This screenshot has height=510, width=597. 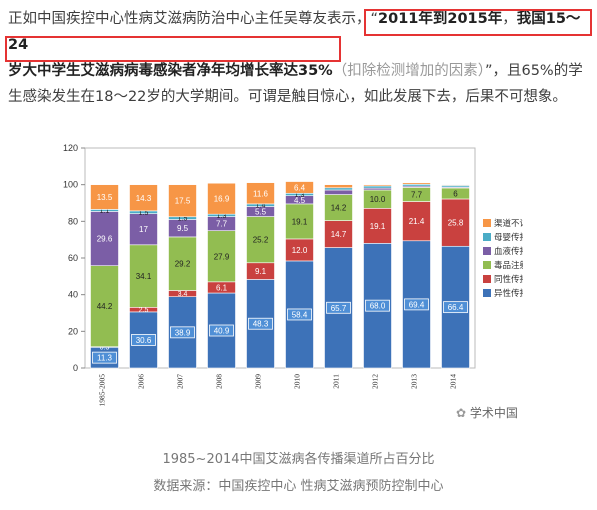 What do you see at coordinates (374, 19) in the screenshot?
I see `quote-open: “` at bounding box center [374, 19].